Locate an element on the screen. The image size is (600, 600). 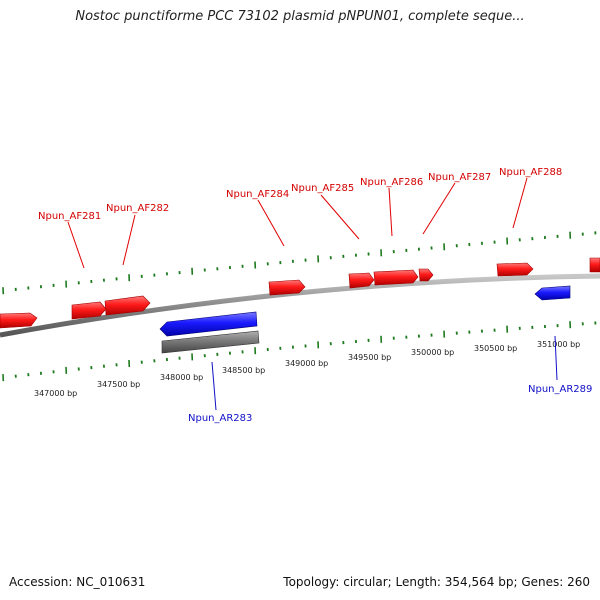
gene-label-forward: Npun_AF288 is located at coordinates (530, 172).